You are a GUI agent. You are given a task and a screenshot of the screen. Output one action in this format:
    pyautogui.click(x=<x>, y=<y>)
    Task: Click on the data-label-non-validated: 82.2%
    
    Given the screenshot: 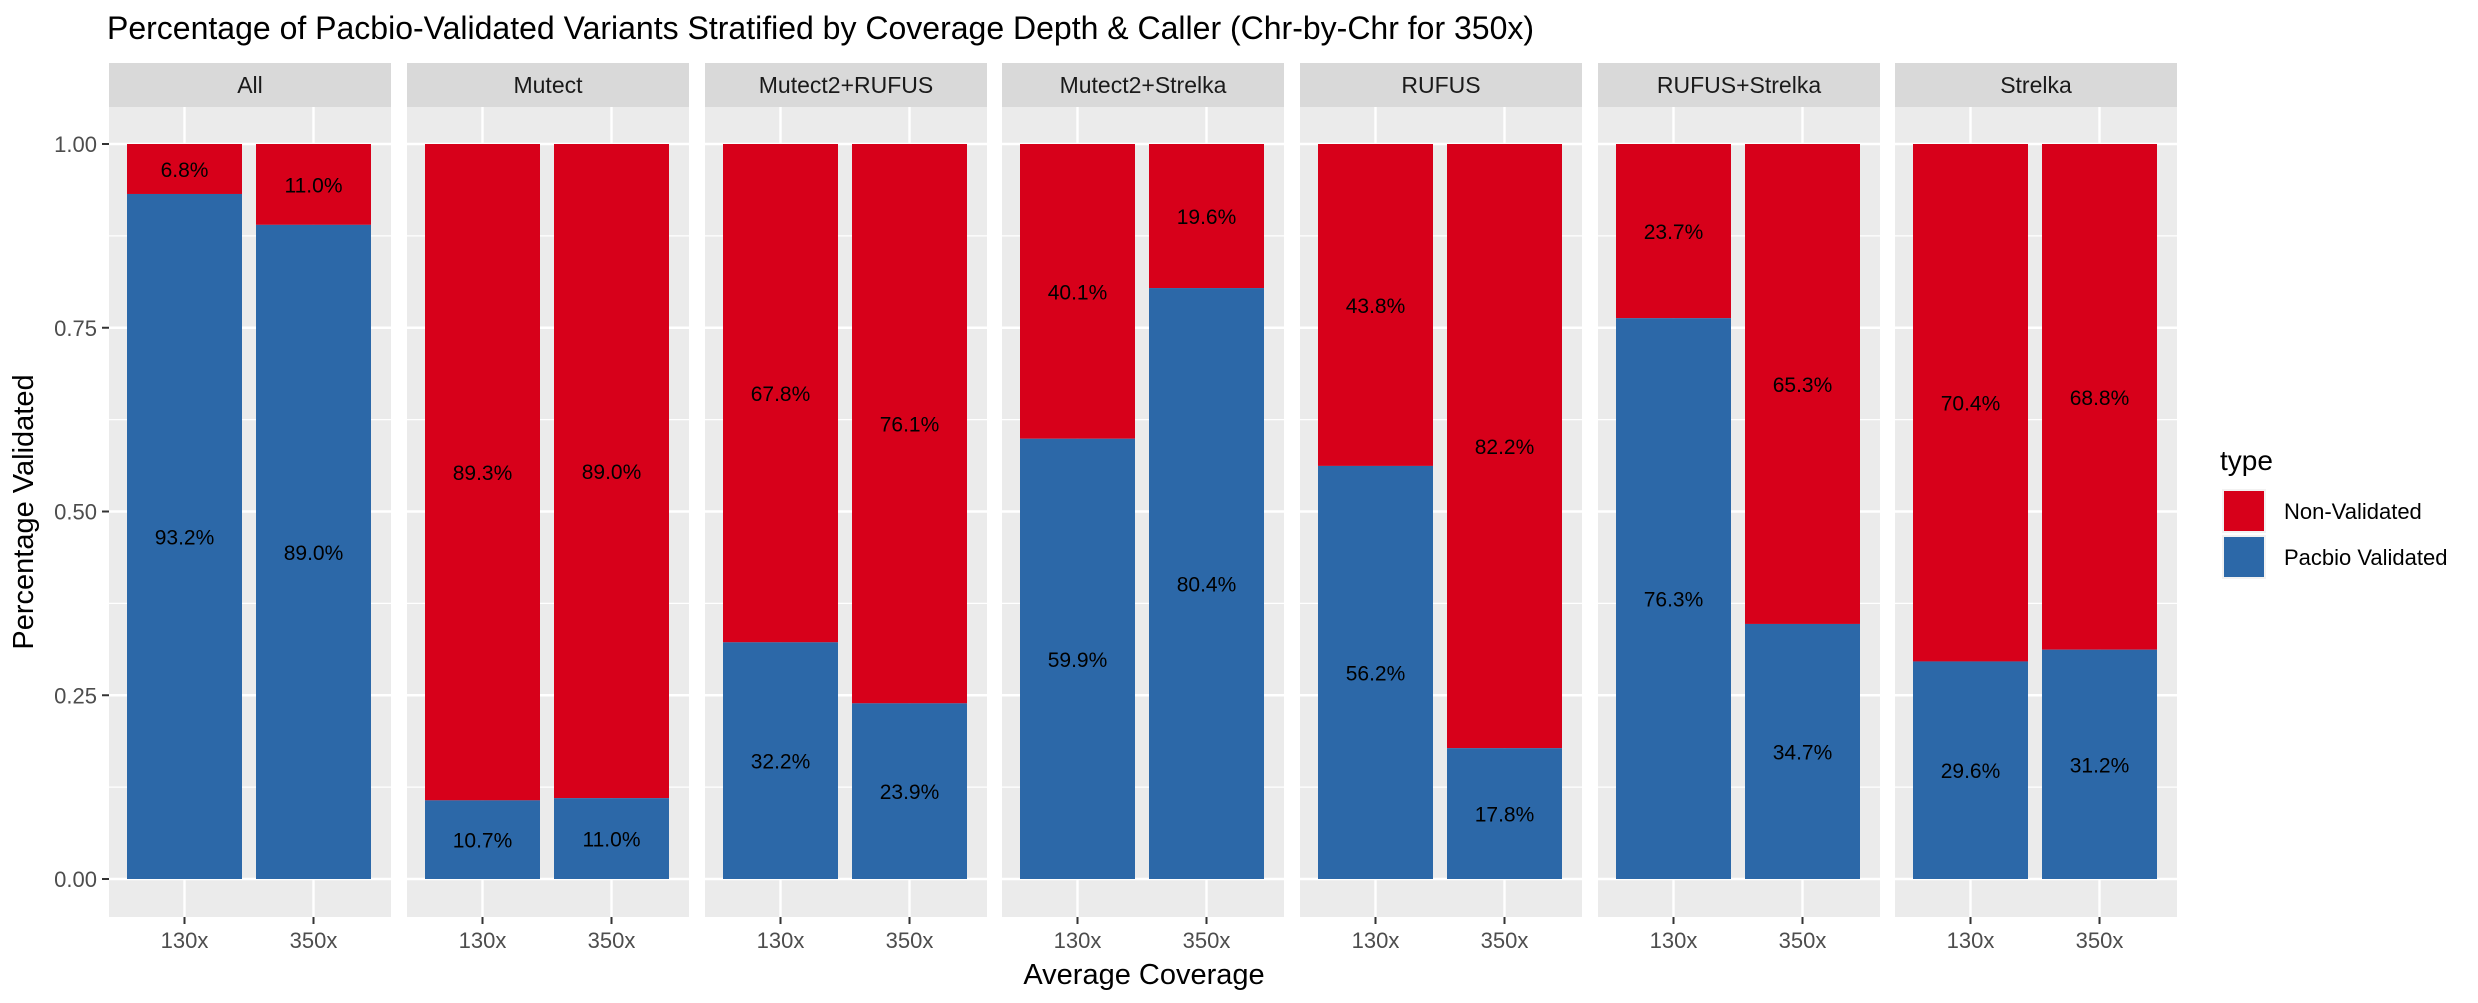 What is the action you would take?
    pyautogui.click(x=1505, y=447)
    